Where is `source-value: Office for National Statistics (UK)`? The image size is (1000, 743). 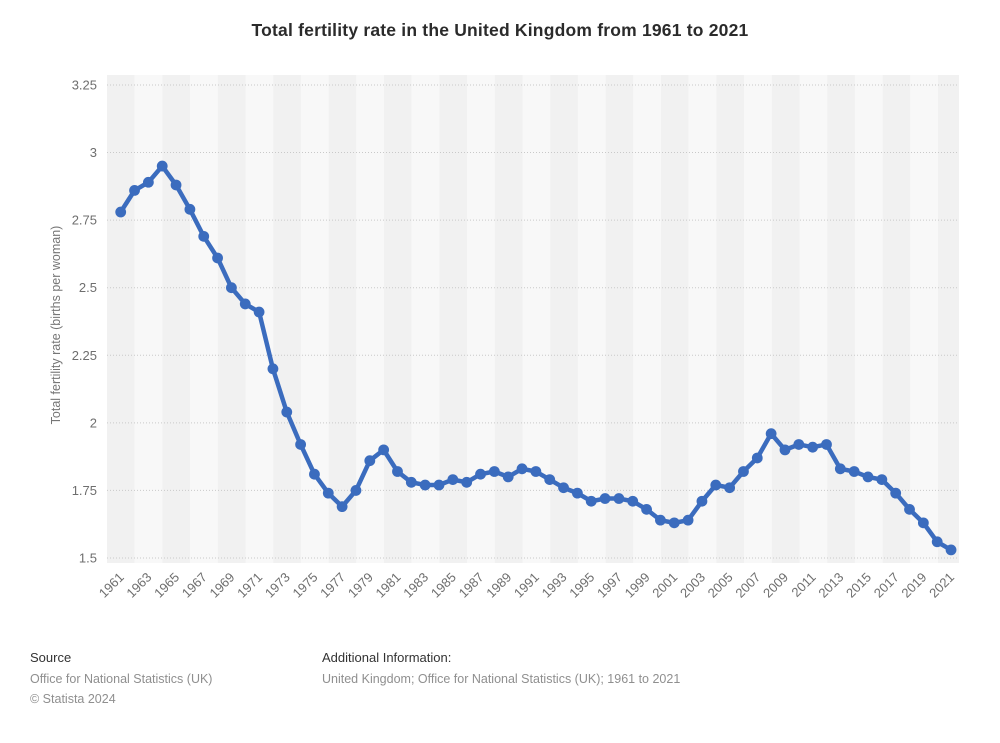 source-value: Office for National Statistics (UK) is located at coordinates (121, 679).